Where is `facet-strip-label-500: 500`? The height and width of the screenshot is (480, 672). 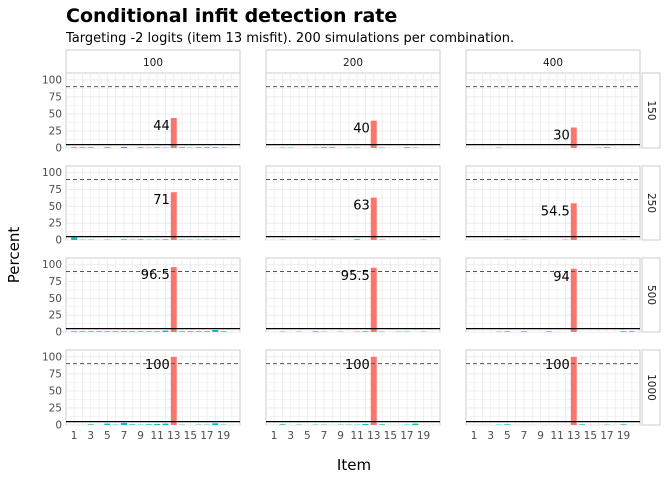 facet-strip-label-500: 500 is located at coordinates (651, 295).